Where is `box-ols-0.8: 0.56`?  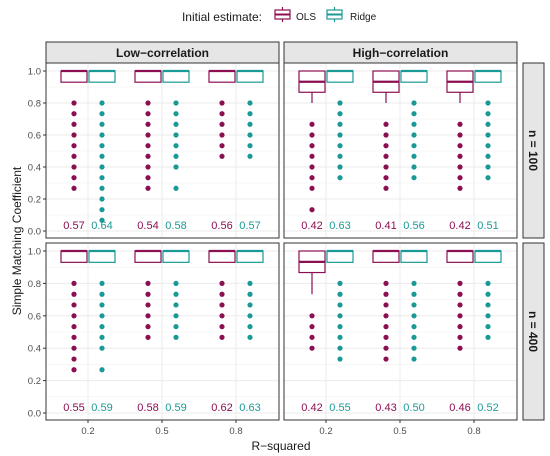
box-ols-0.8: 0.56 is located at coordinates (222, 150).